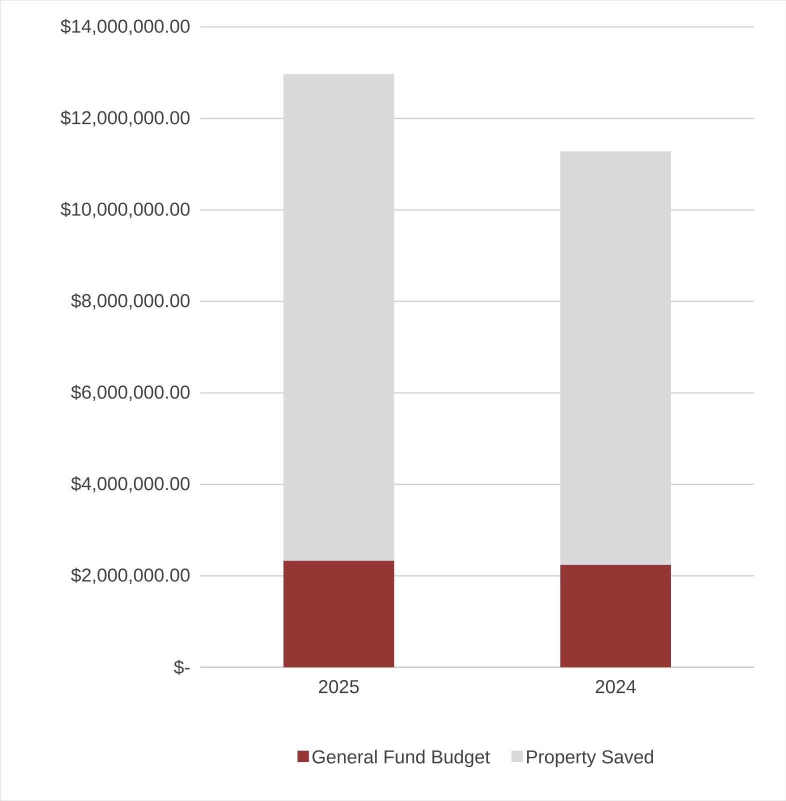 The width and height of the screenshot is (786, 801). What do you see at coordinates (125, 210) in the screenshot?
I see `y-tick-label: $10,000,000.00` at bounding box center [125, 210].